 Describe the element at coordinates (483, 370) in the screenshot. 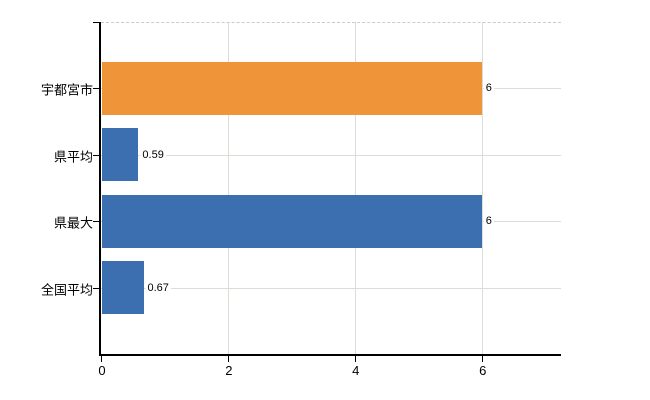

I see `x-tick-label: 6` at that location.